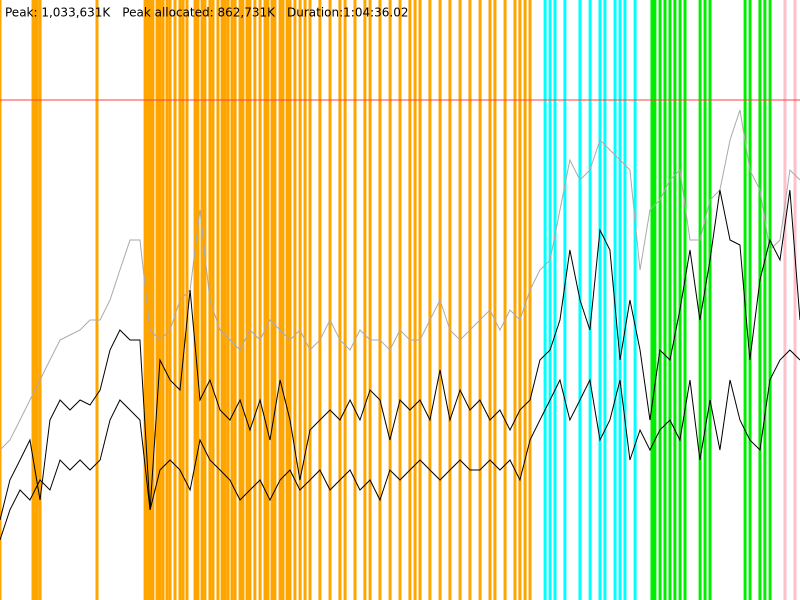 The image size is (800, 600). Describe the element at coordinates (348, 13) in the screenshot. I see `header-text: Duration:1:04:36.02` at that location.